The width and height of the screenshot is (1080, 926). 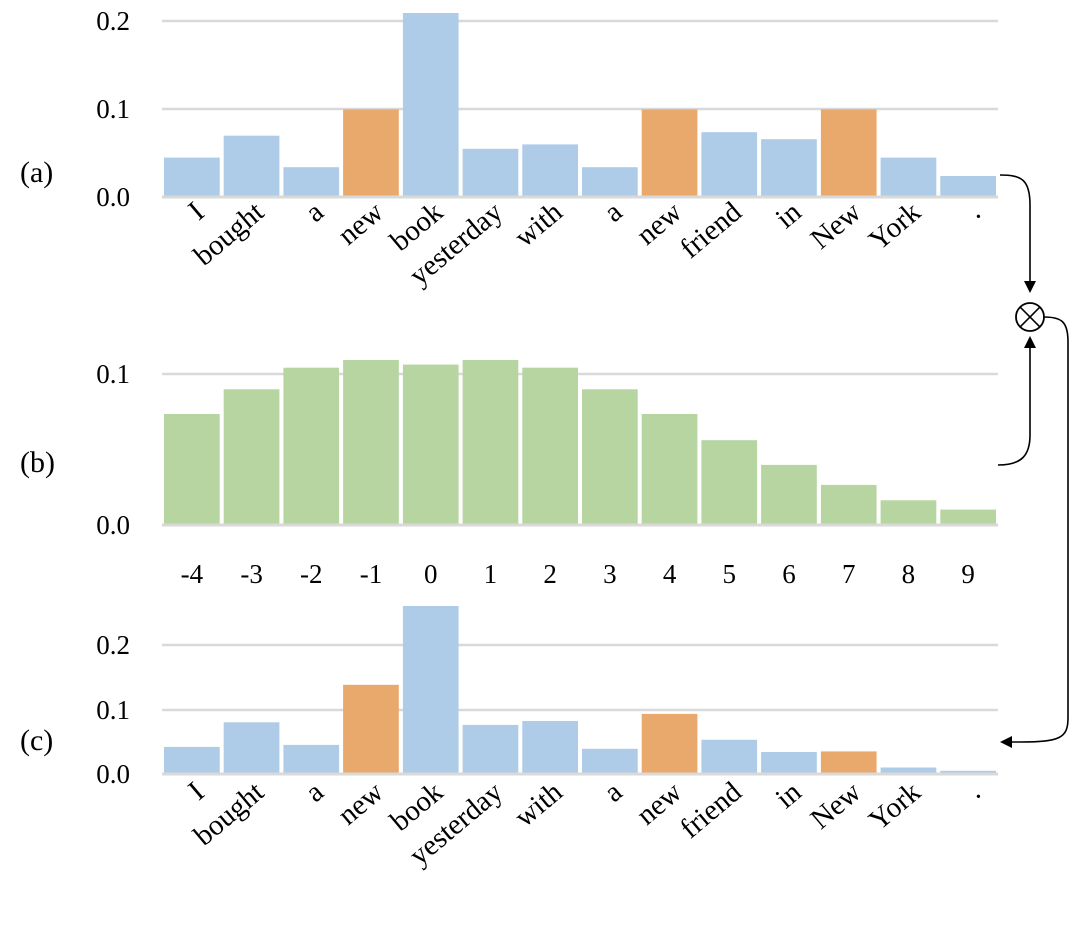 I want to click on arrow-a-to-operator, so click(x=1015, y=228).